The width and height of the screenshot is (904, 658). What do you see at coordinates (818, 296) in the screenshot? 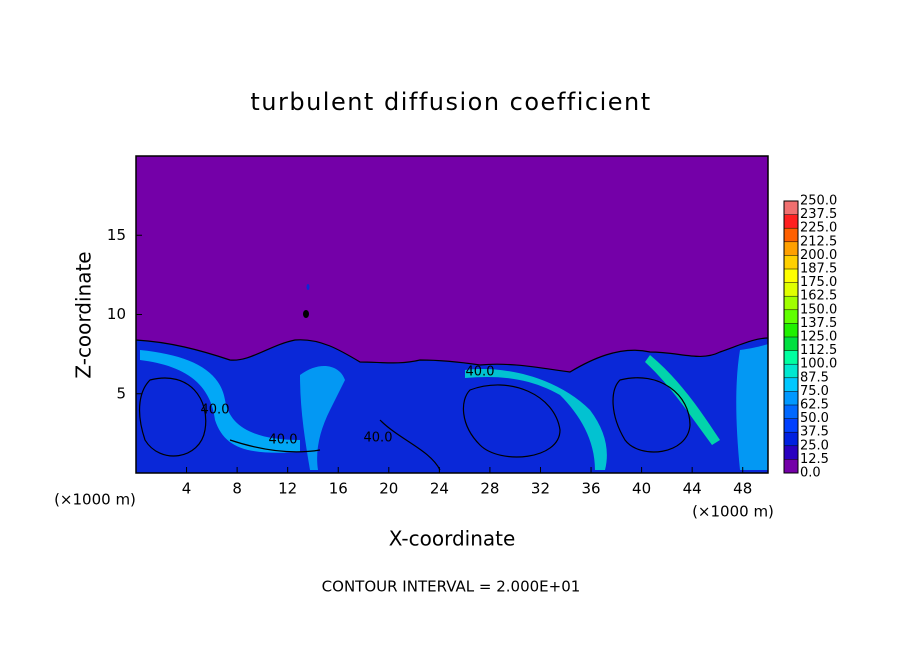
I see `colorbar-label: 162.5` at bounding box center [818, 296].